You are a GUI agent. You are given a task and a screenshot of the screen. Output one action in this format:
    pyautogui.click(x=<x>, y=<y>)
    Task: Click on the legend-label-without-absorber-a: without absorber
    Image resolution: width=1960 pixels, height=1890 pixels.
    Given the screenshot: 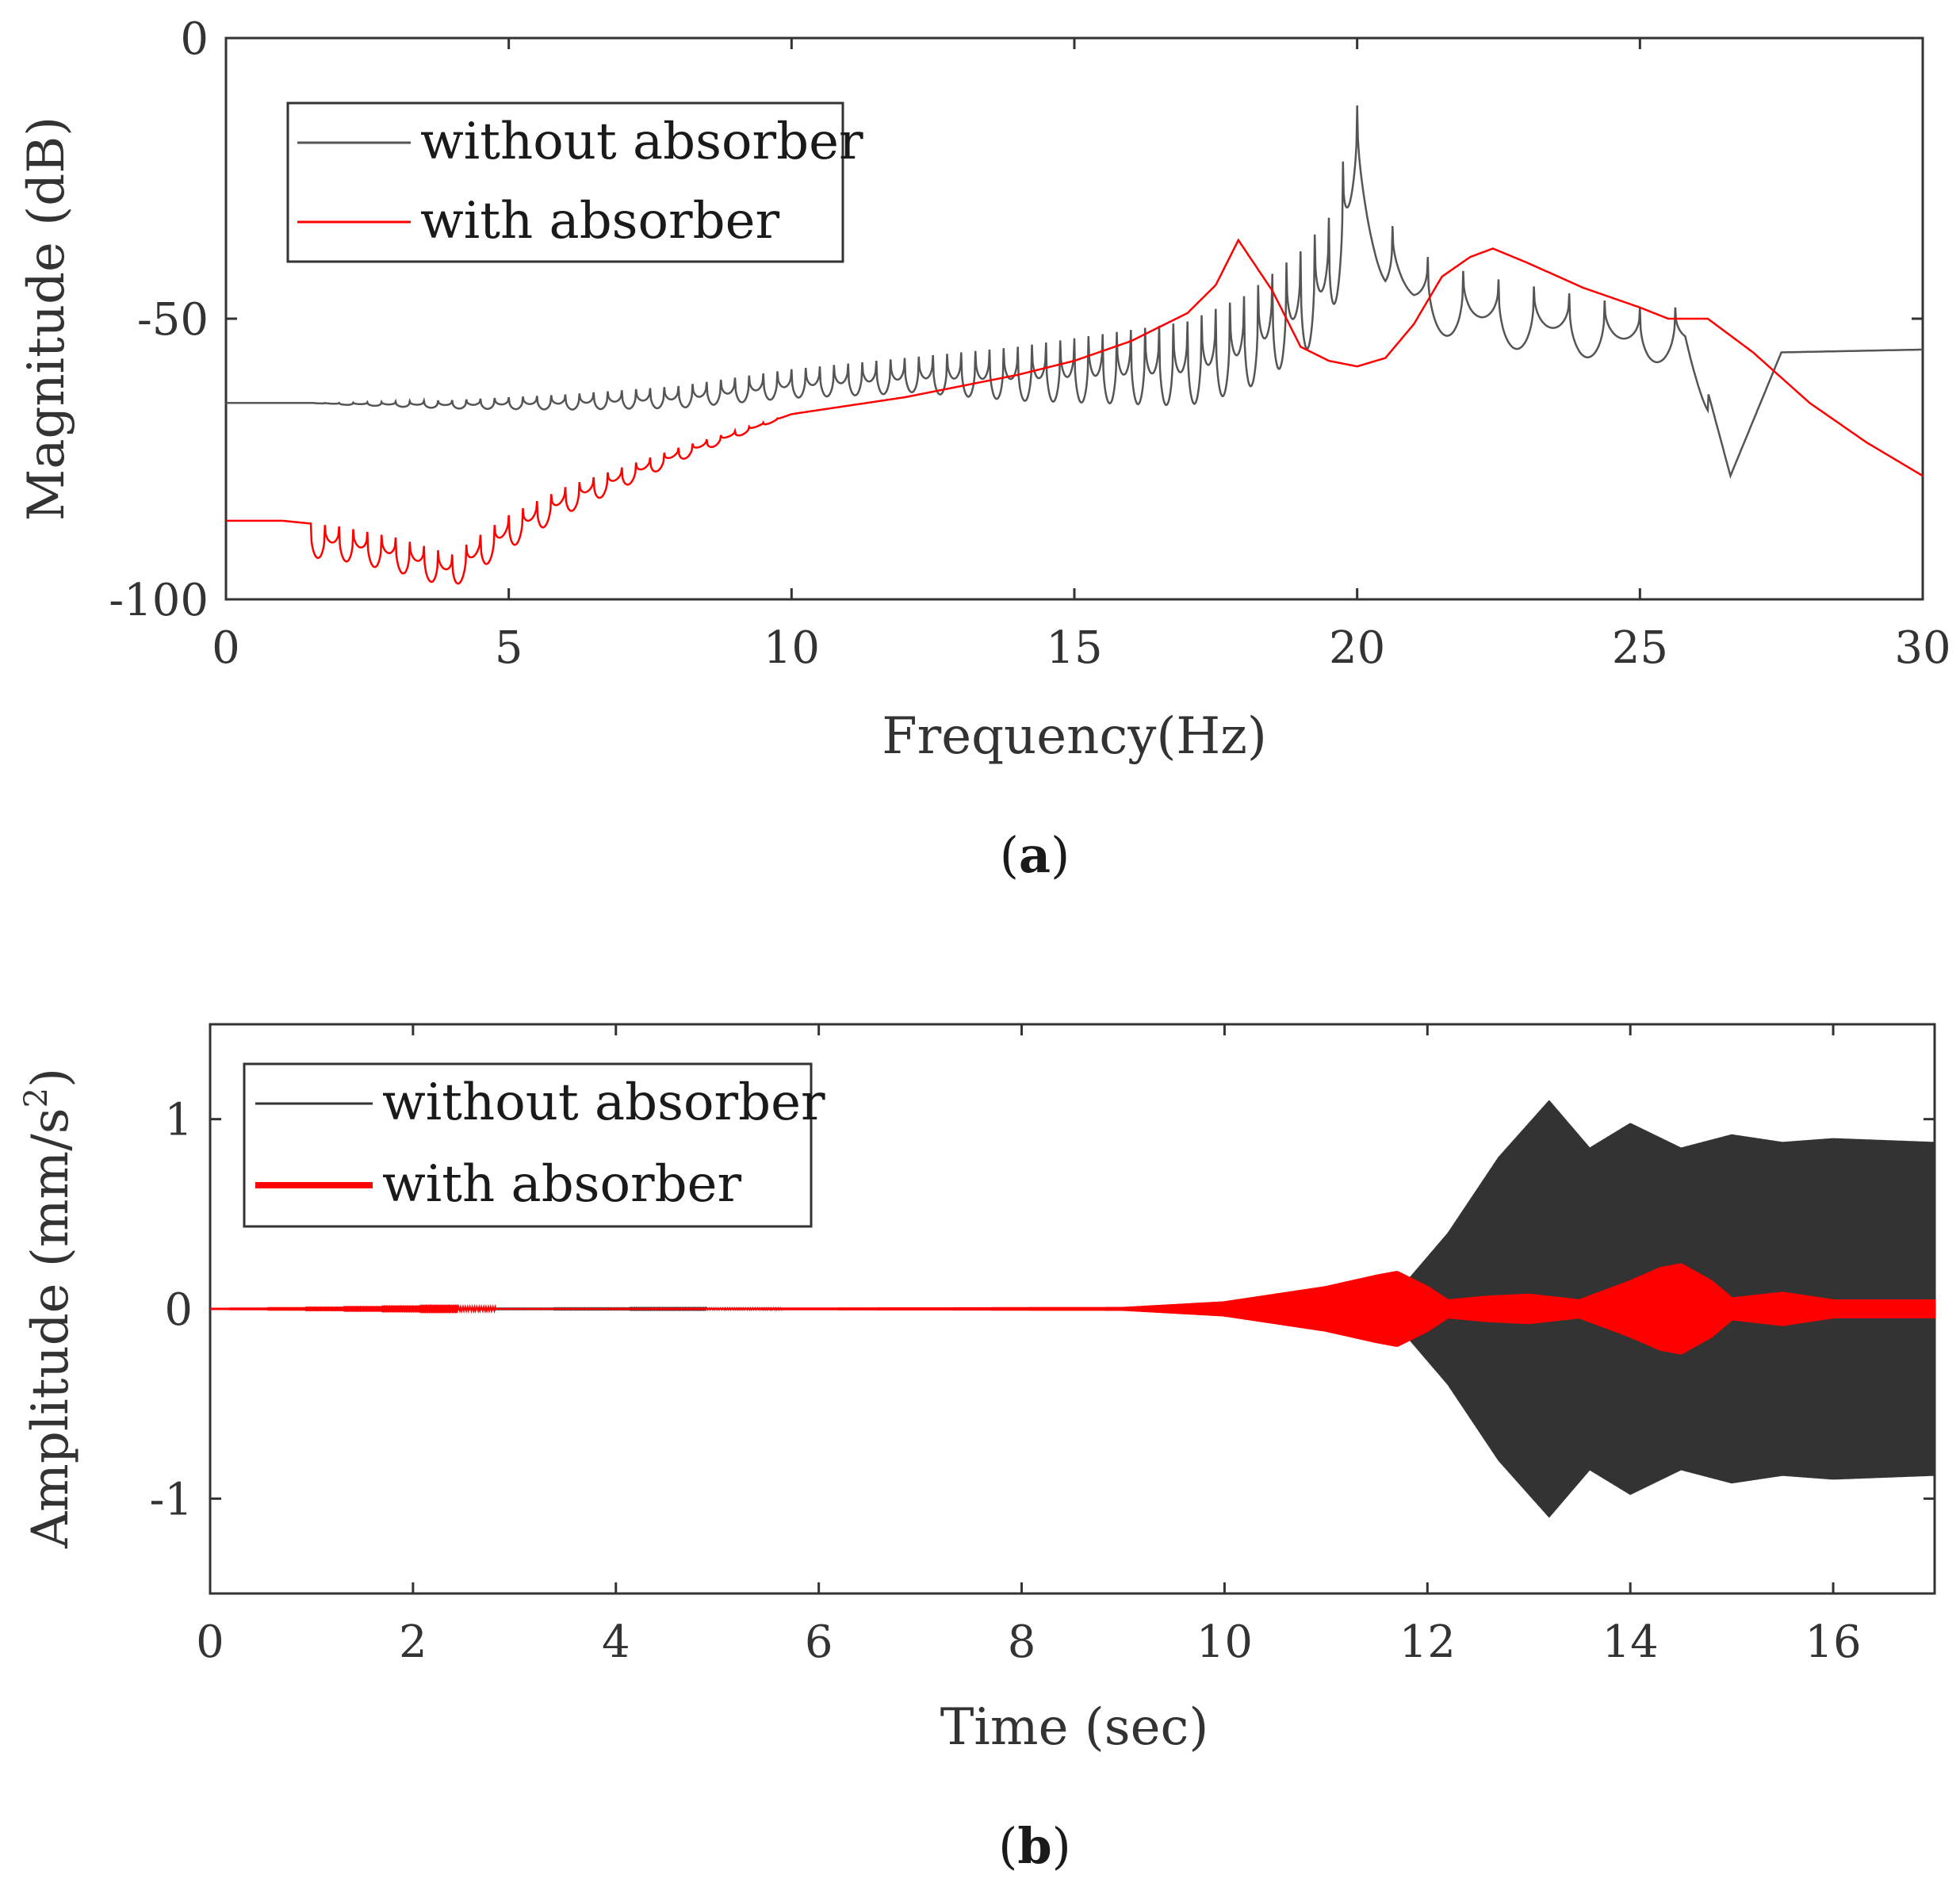 What is the action you would take?
    pyautogui.click(x=641, y=142)
    